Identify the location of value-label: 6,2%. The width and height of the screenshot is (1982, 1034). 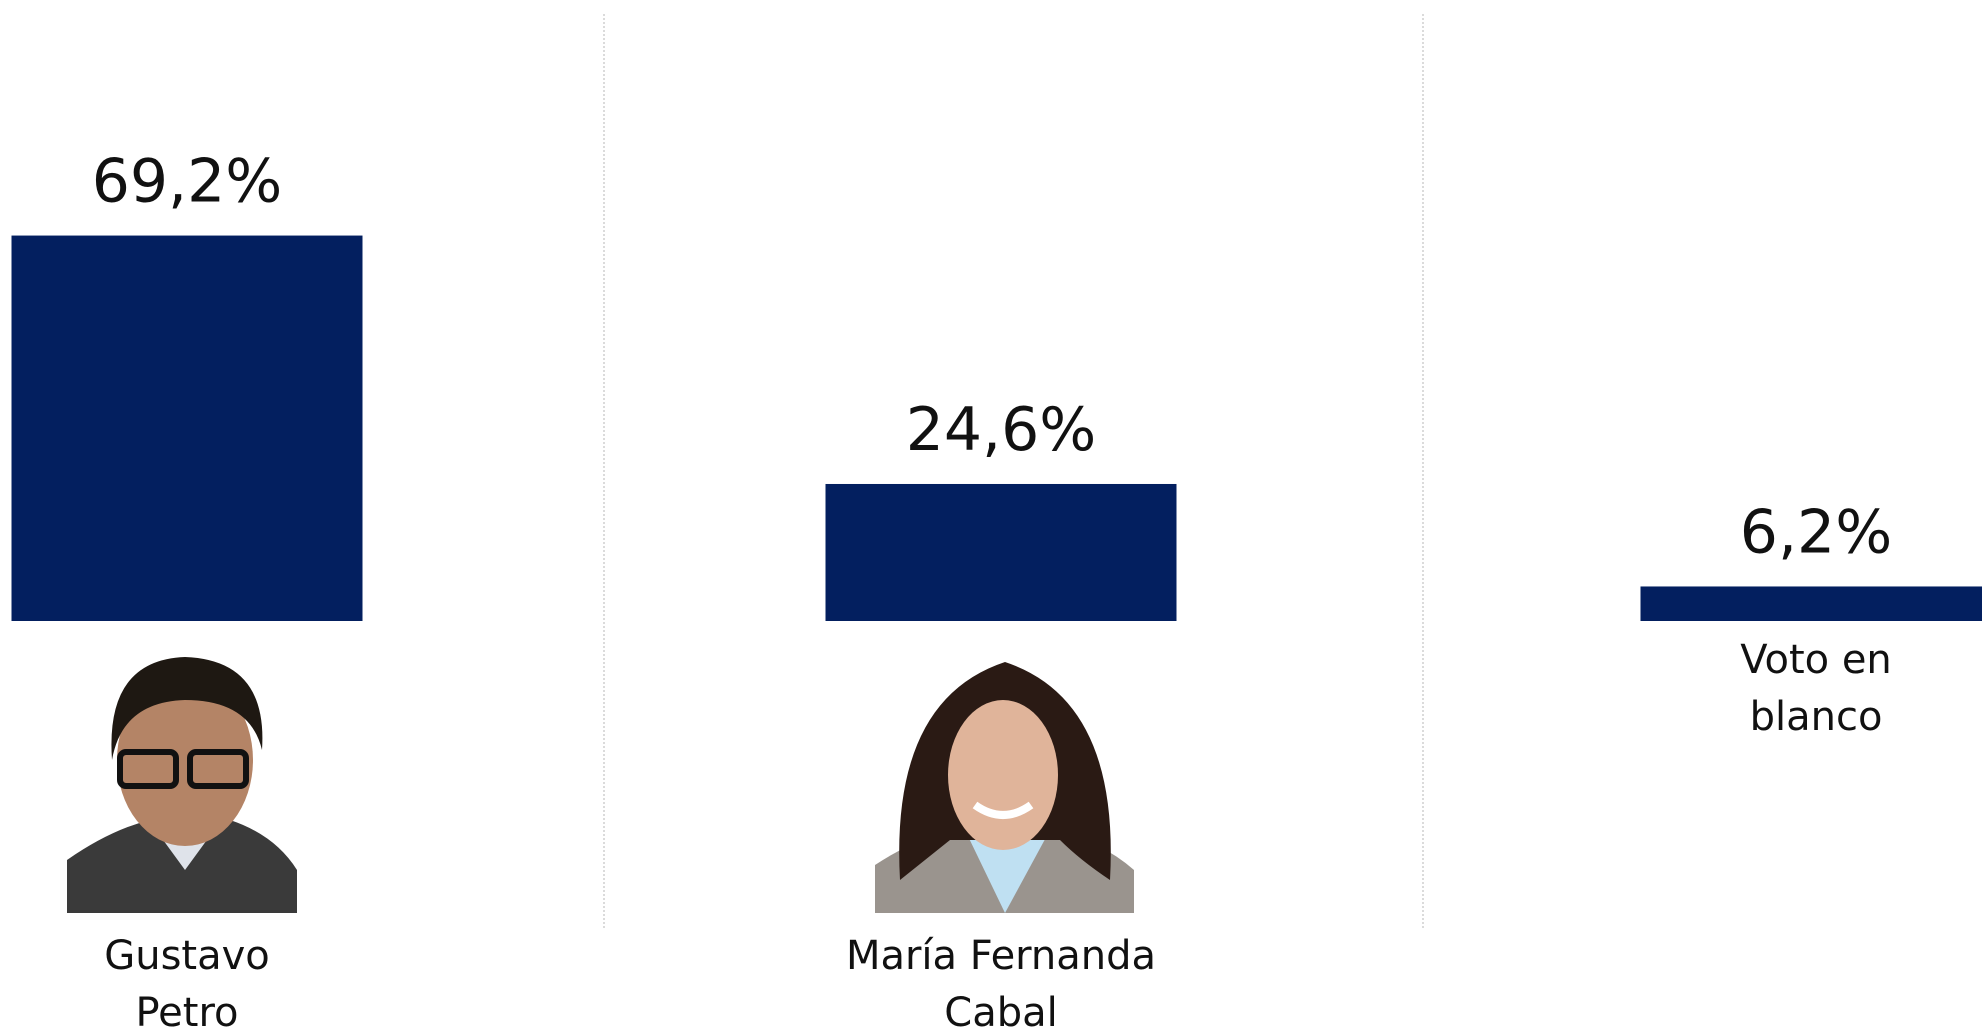
(1816, 532).